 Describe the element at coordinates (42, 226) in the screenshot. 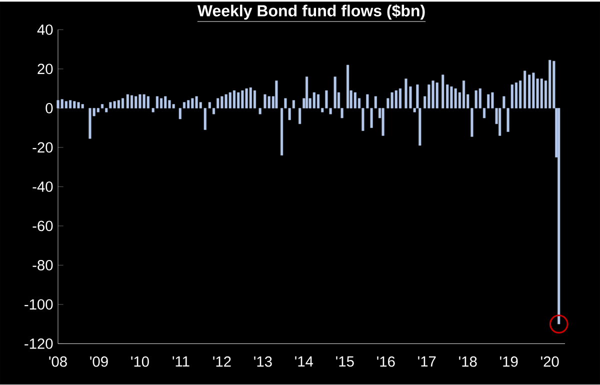

I see `y-tick-label: -60` at that location.